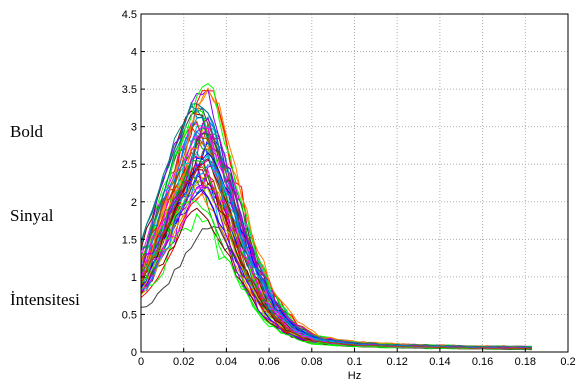 This screenshot has height=385, width=577. Describe the element at coordinates (129, 90) in the screenshot. I see `y-tick-label: 3.5` at that location.